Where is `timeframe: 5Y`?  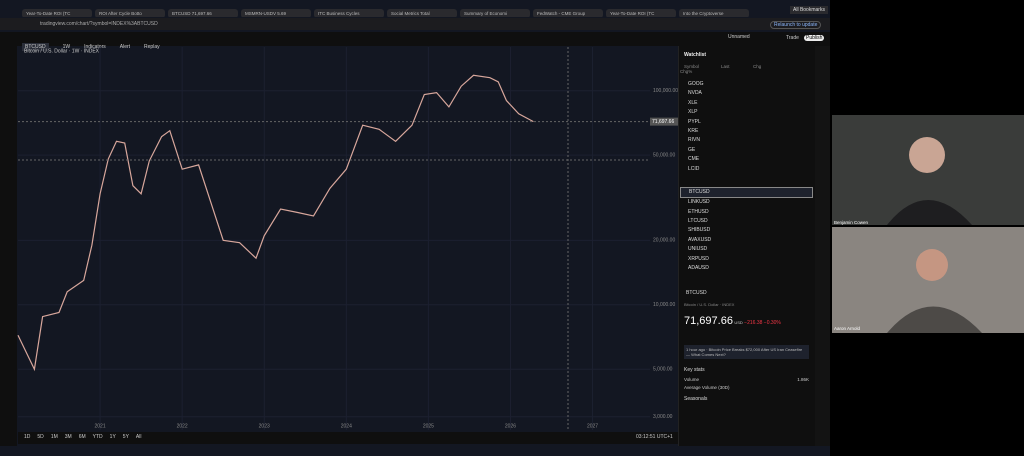
timeframe: 5Y is located at coordinates (125, 437).